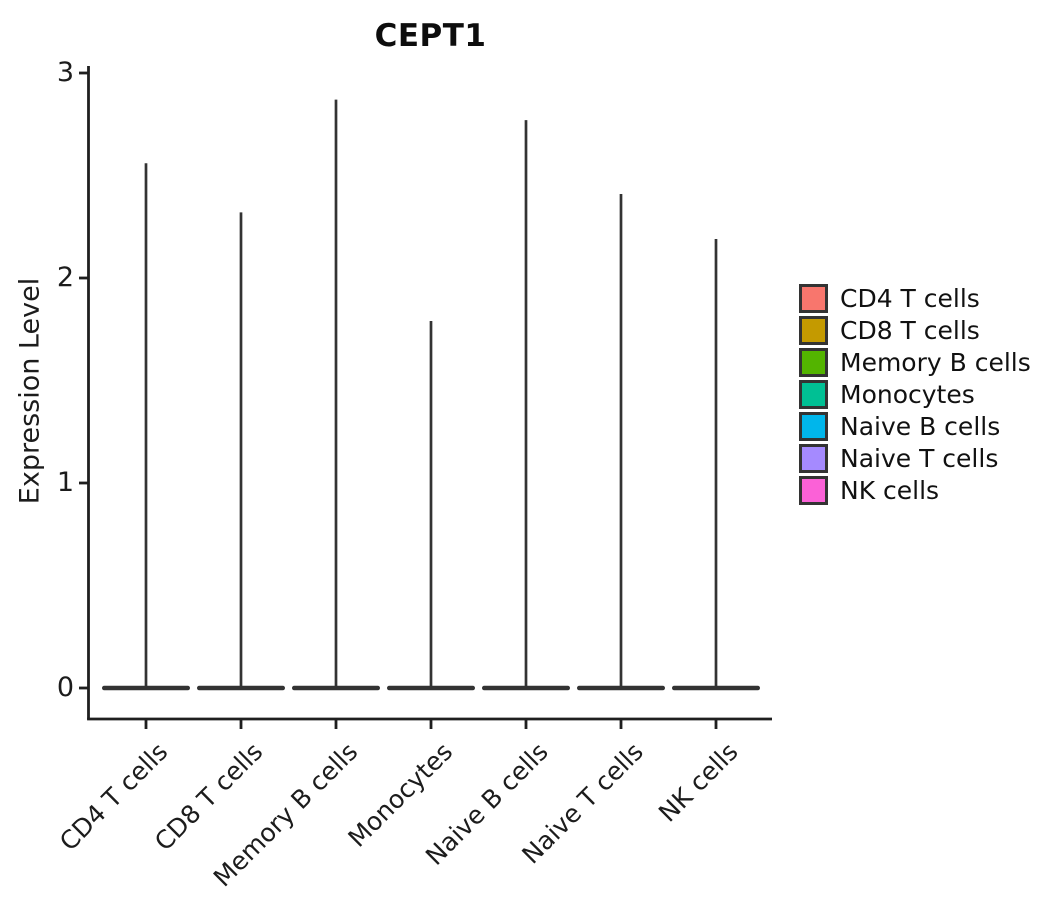  Describe the element at coordinates (65, 72) in the screenshot. I see `y-tick-label: 3` at that location.